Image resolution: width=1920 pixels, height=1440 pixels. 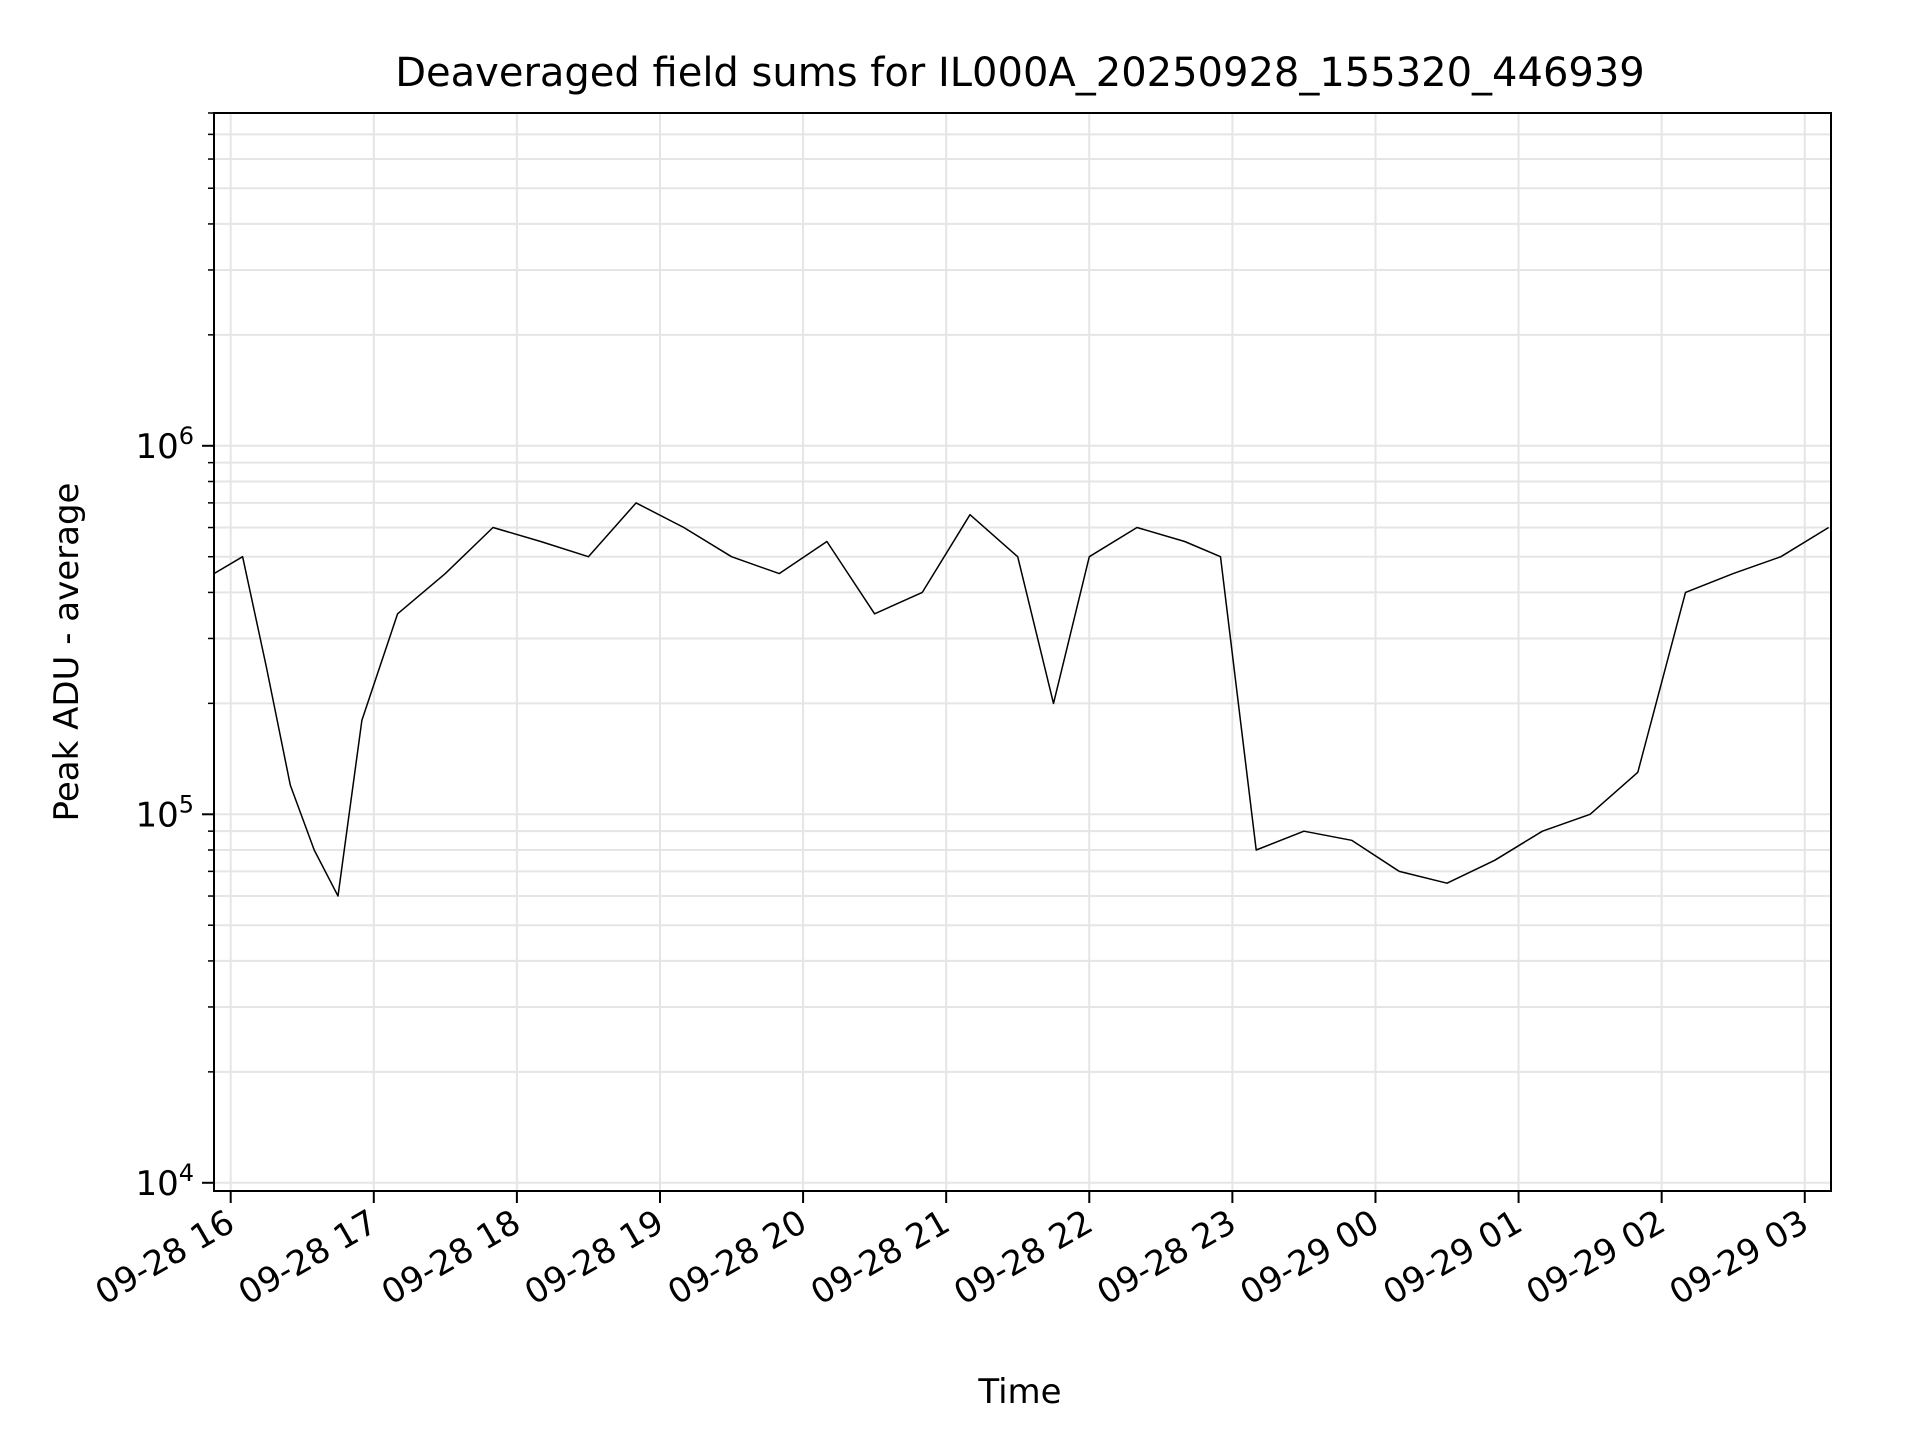 I want to click on y-tick-label: 10⁴, so click(x=164, y=1181).